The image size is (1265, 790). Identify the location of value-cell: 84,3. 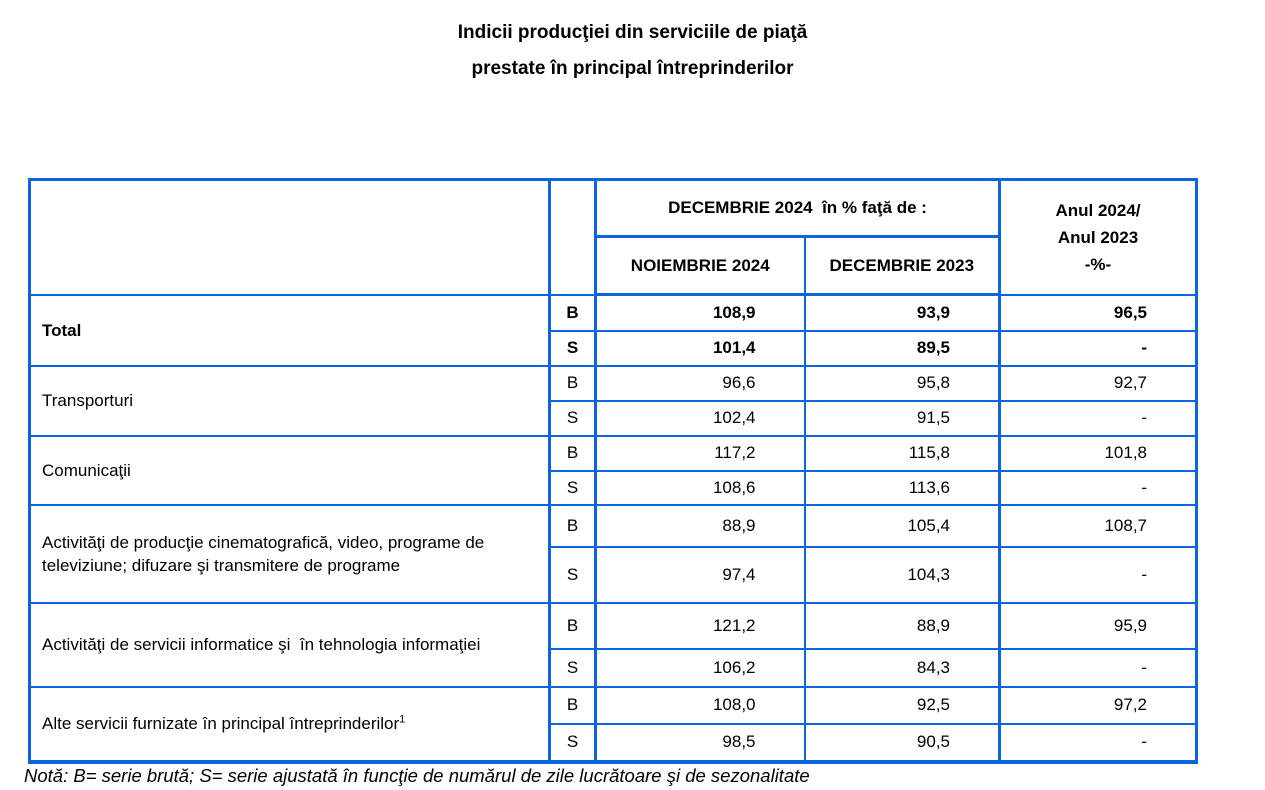
(902, 667).